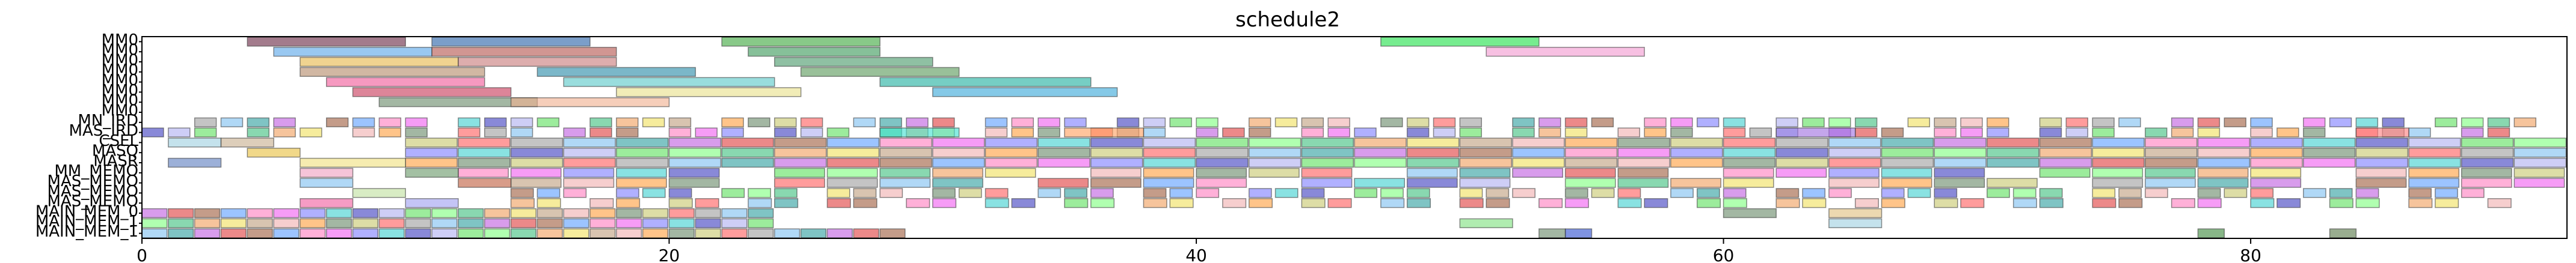 The image size is (2576, 263). Describe the element at coordinates (103, 131) in the screenshot. I see `row-label: MAS_IRD` at that location.